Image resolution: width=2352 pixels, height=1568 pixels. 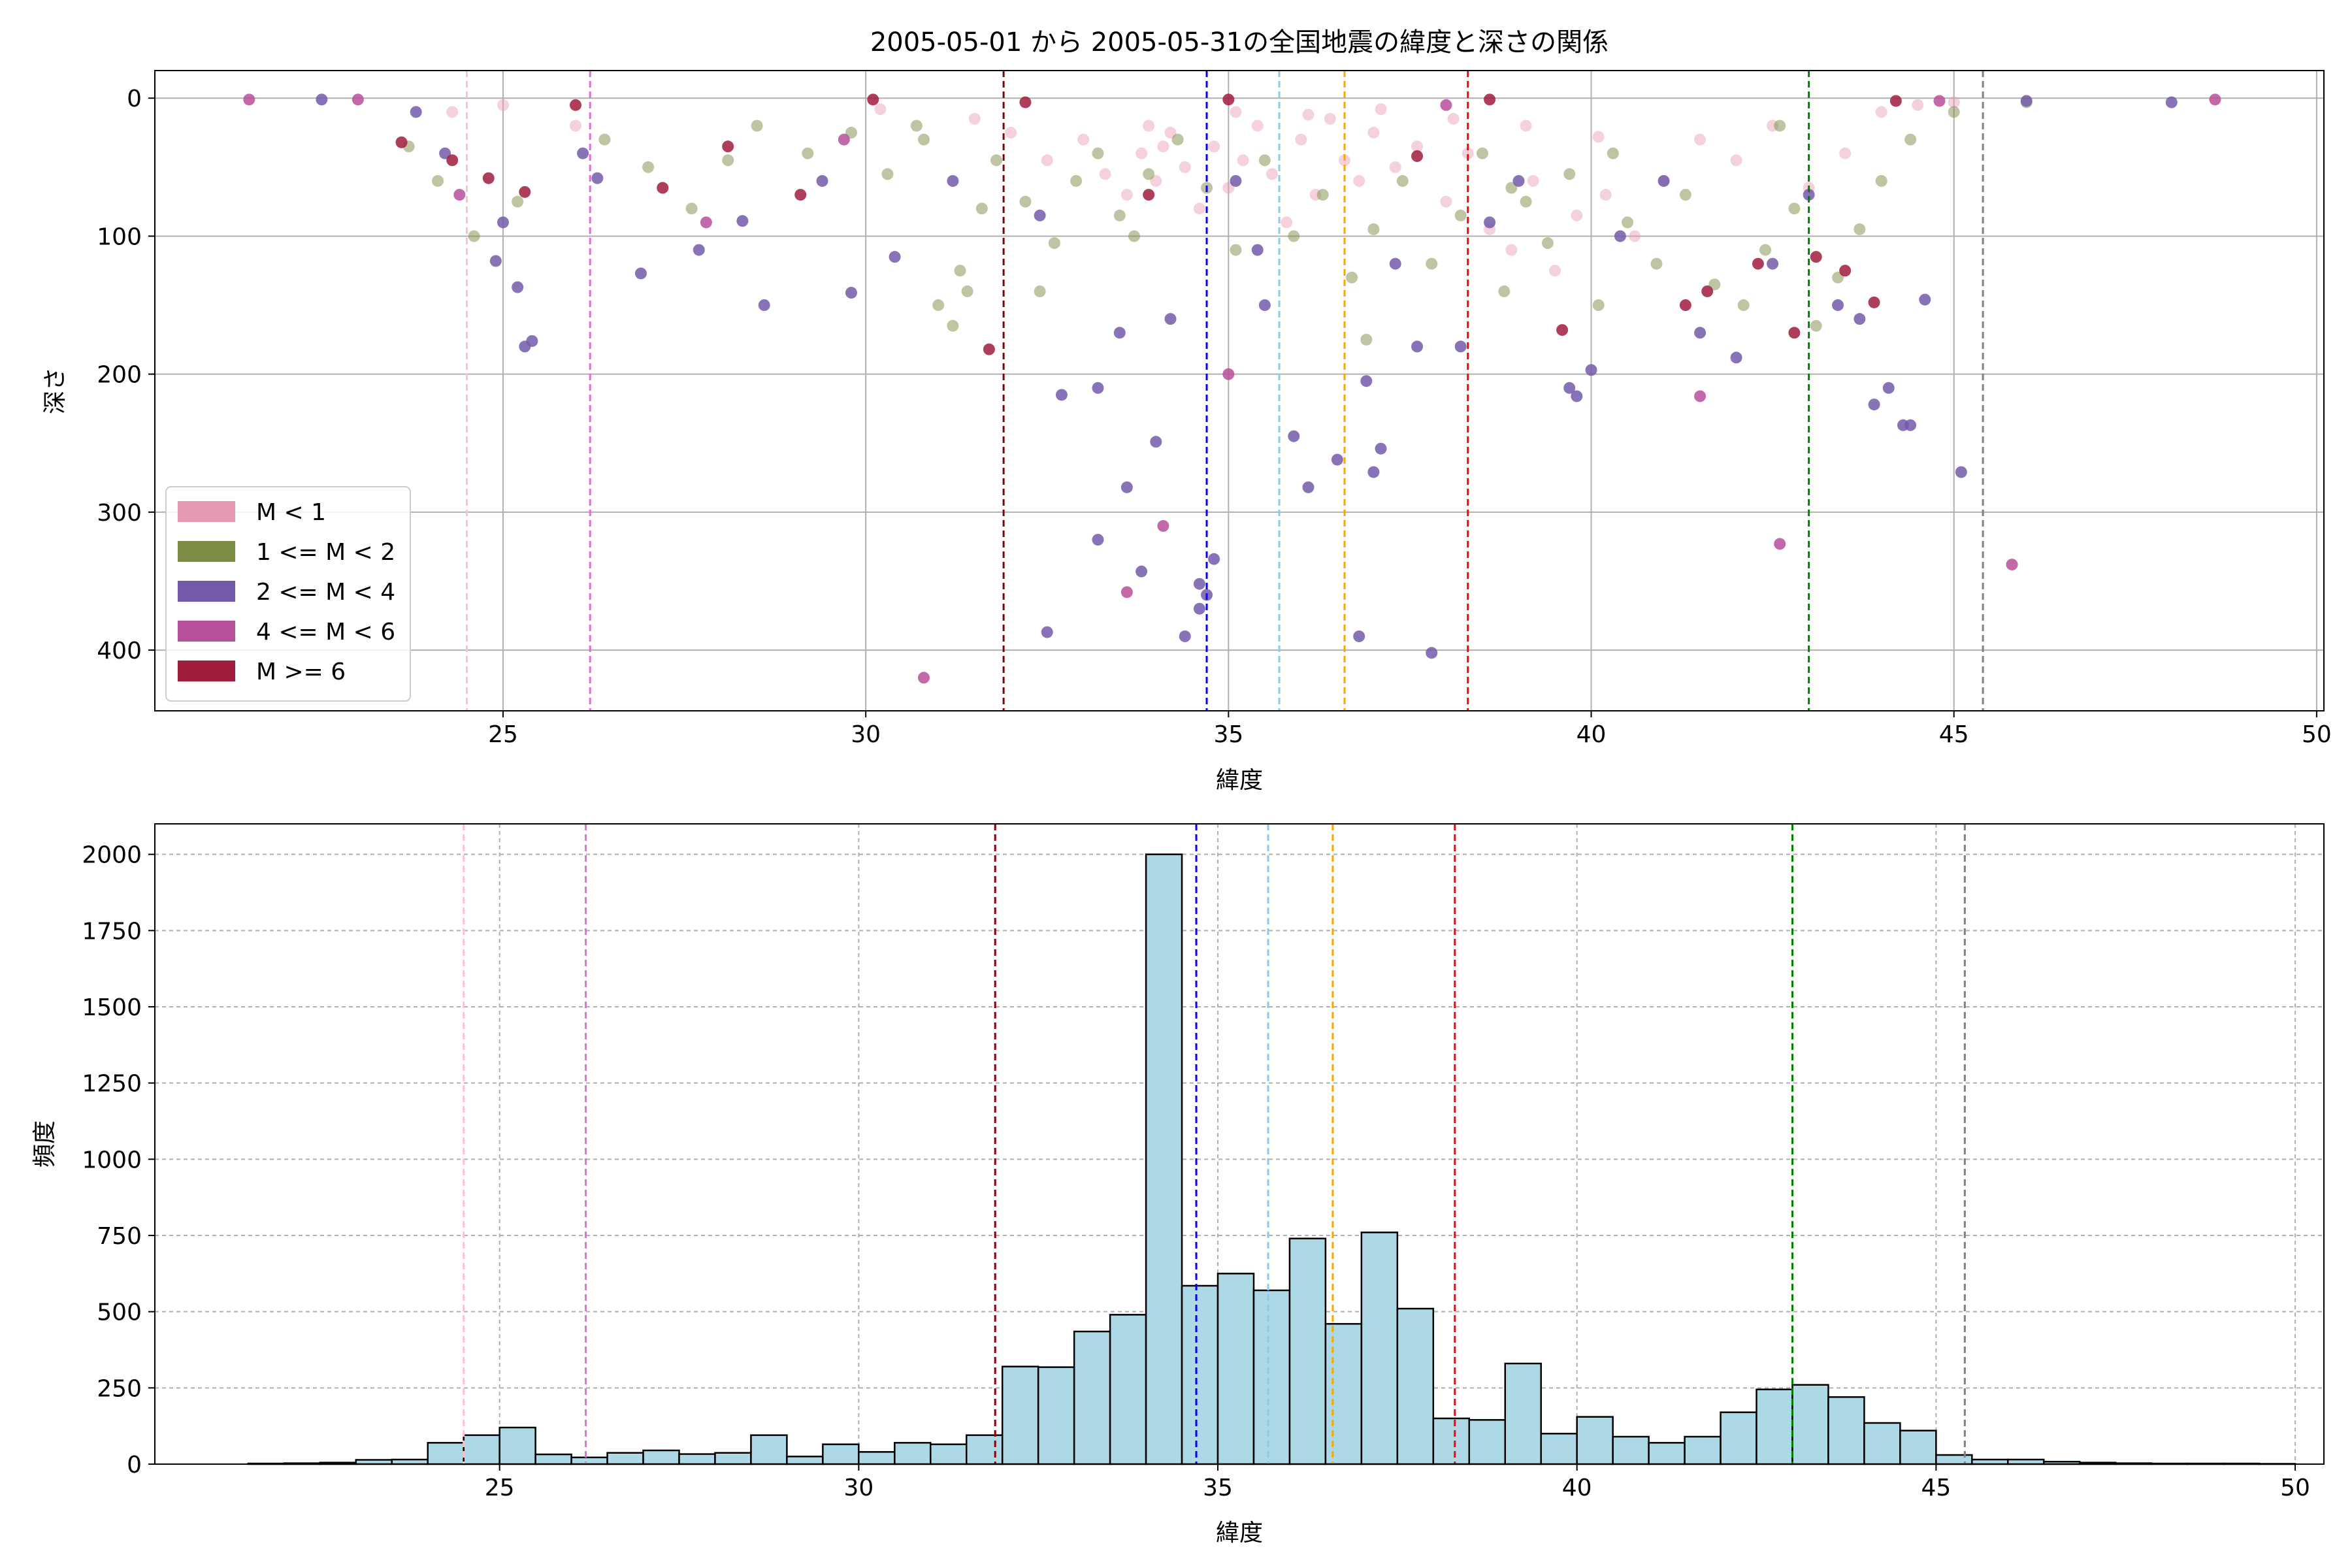 What do you see at coordinates (119, 651) in the screenshot?
I see `scatter-y-tick-label: 400` at bounding box center [119, 651].